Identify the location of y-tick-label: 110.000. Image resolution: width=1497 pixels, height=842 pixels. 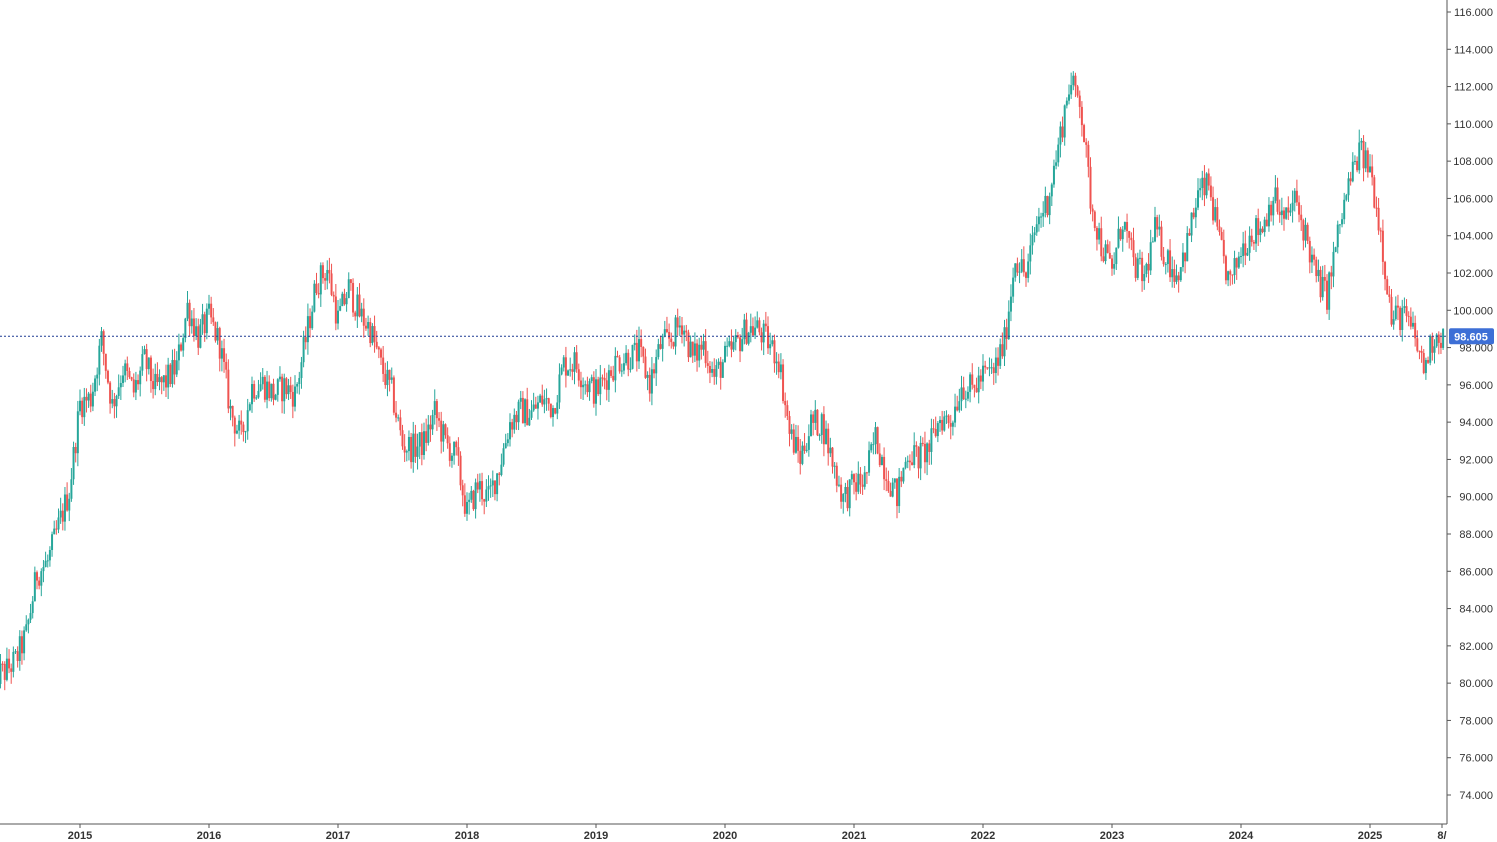
(1473, 125).